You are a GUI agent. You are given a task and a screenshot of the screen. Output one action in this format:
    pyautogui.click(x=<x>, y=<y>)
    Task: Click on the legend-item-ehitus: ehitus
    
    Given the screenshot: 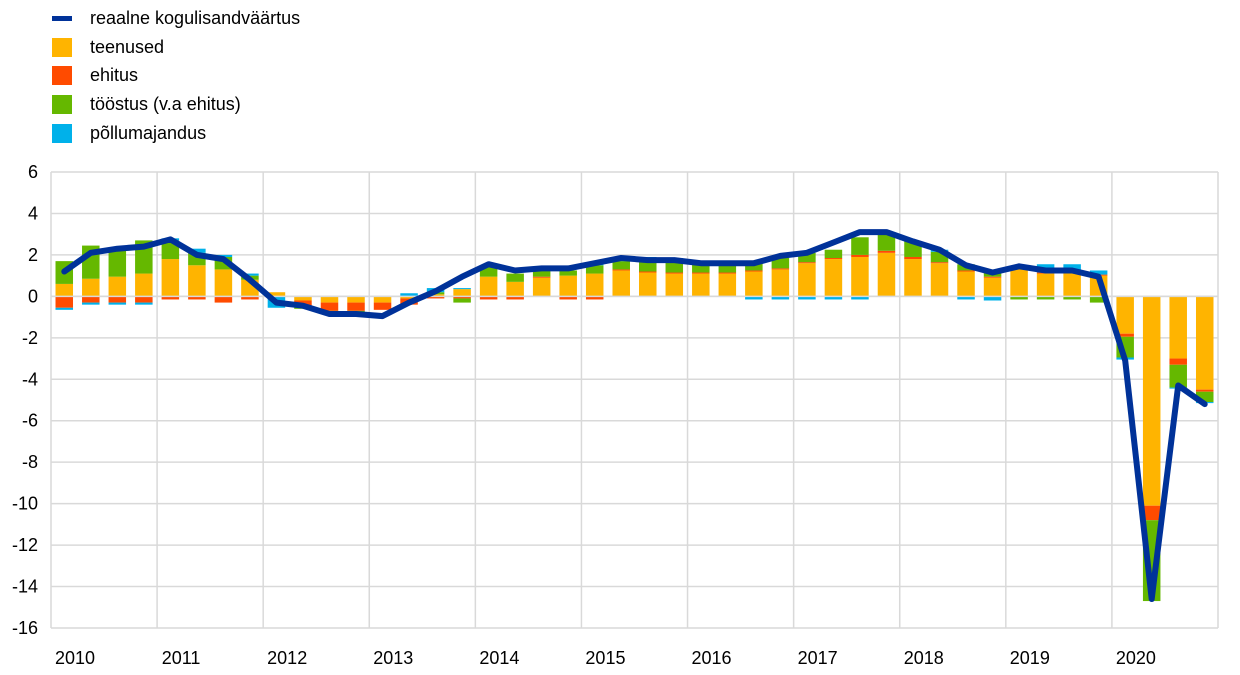 What is the action you would take?
    pyautogui.click(x=176, y=75)
    